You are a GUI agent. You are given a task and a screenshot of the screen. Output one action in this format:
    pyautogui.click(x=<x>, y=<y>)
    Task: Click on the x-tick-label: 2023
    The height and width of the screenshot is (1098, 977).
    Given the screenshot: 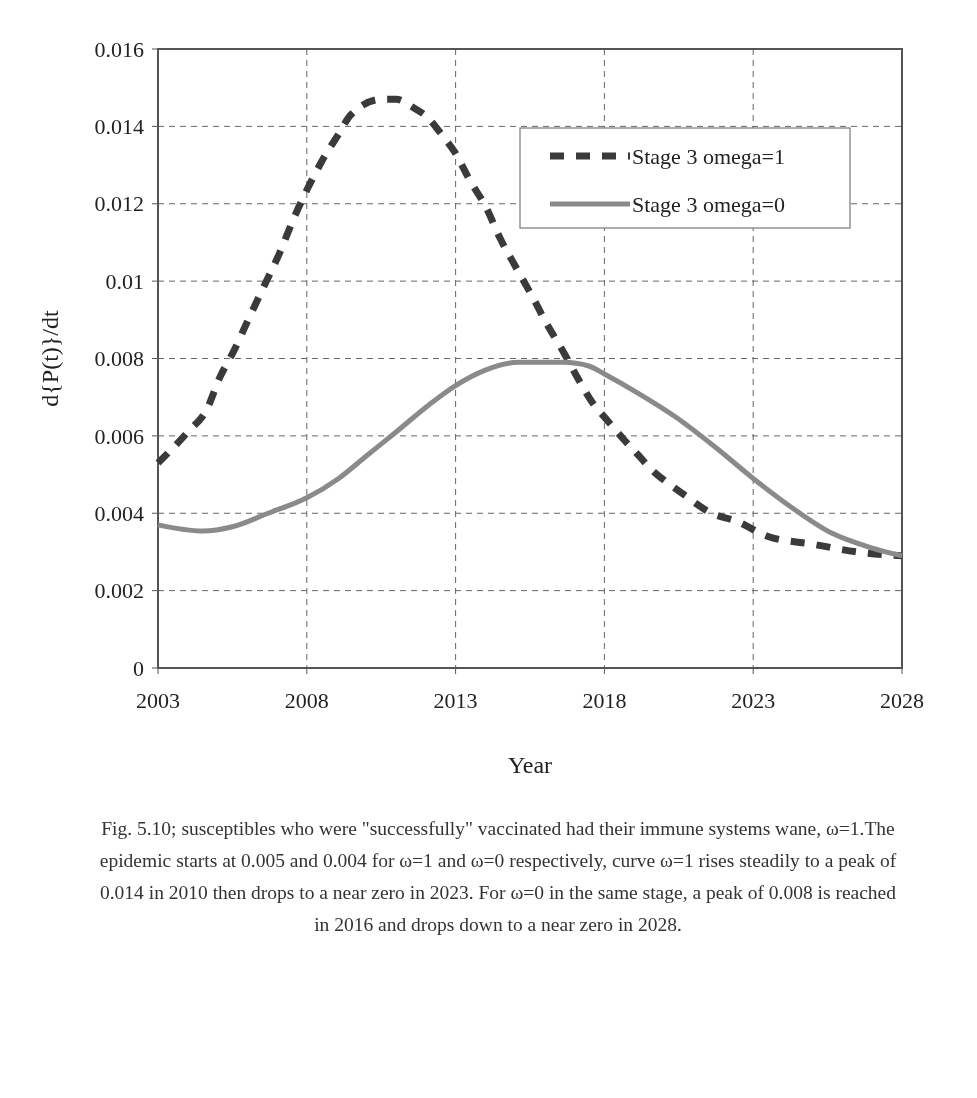 What is the action you would take?
    pyautogui.click(x=753, y=700)
    